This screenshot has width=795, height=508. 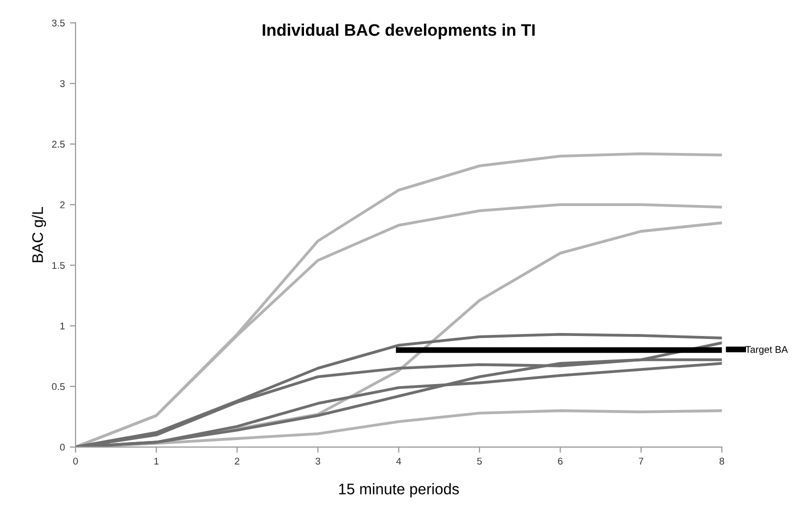 What do you see at coordinates (62, 326) in the screenshot?
I see `y-tick-label: 1` at bounding box center [62, 326].